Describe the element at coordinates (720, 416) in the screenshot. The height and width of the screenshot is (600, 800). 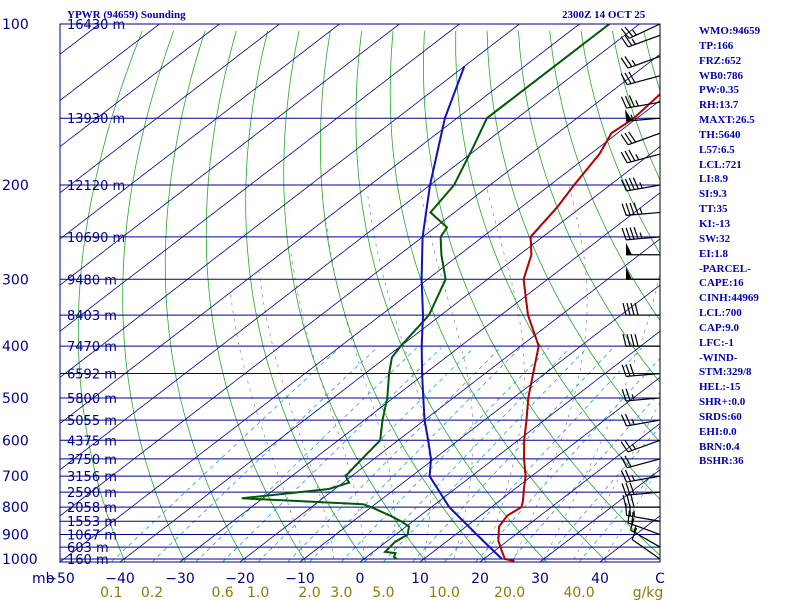
I see `index-row: SRDS:60` at that location.